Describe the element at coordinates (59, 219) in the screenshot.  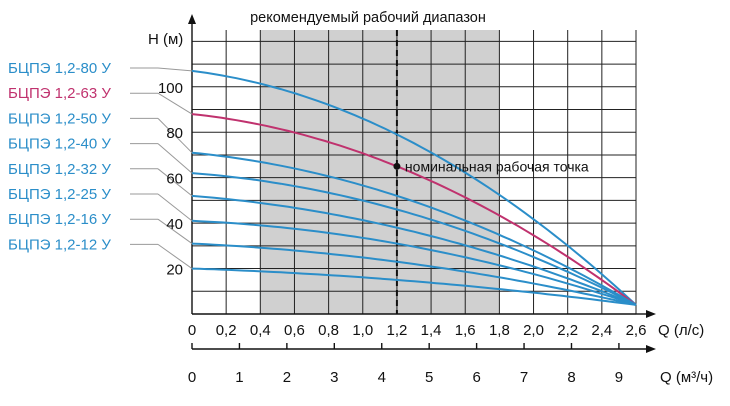
I see `series-label: БЦПЭ 1,2-16 У` at that location.